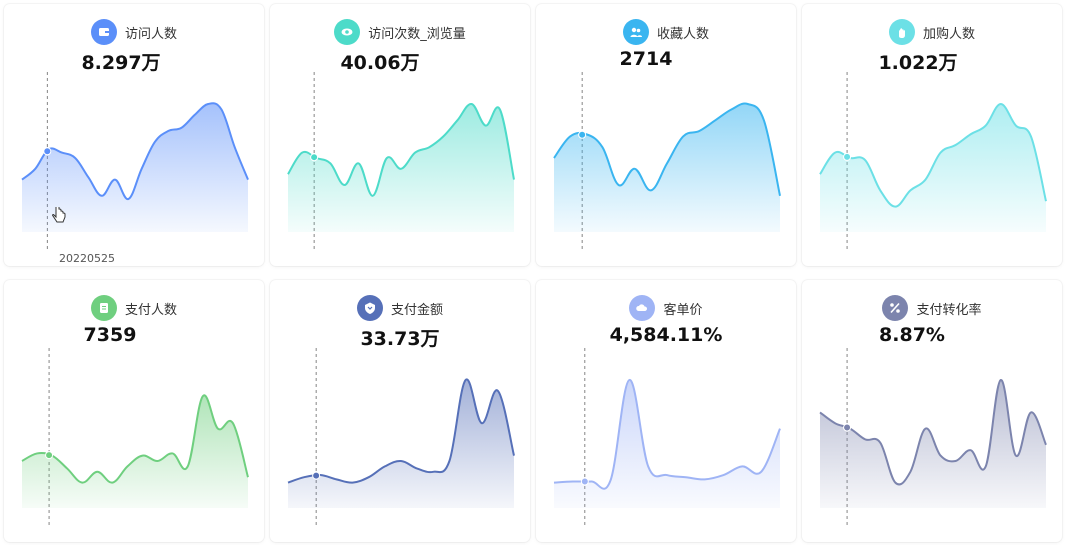 The height and width of the screenshot is (545, 1080). What do you see at coordinates (901, 32) in the screenshot?
I see `hand-icon` at bounding box center [901, 32].